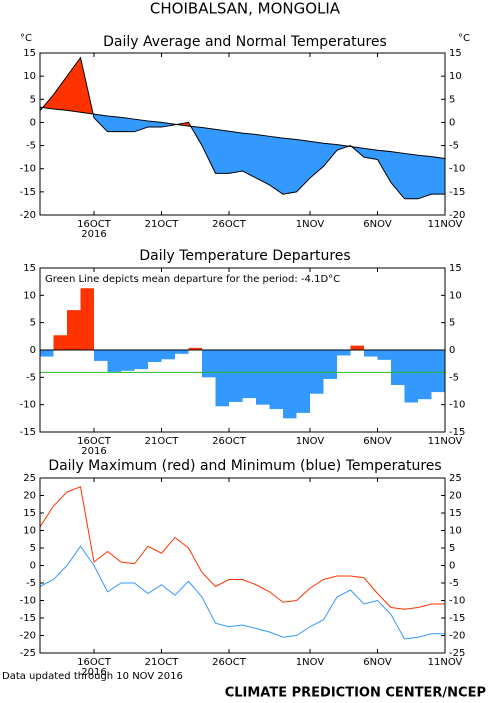  What do you see at coordinates (245, 42) in the screenshot?
I see `panel-title: Daily Average and Normal Temperatures` at bounding box center [245, 42].